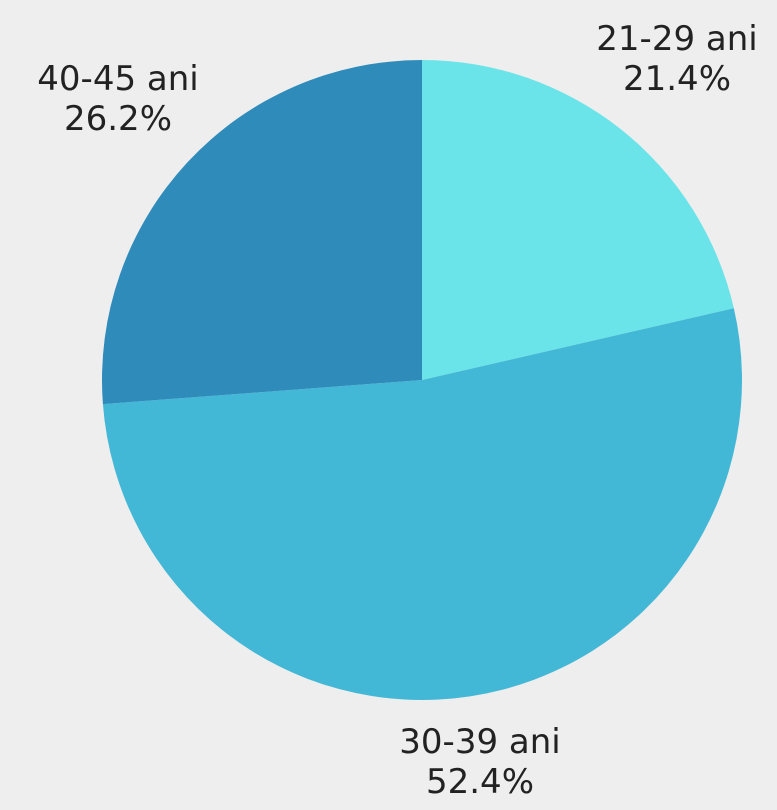 The image size is (777, 810). Describe the element at coordinates (118, 119) in the screenshot. I see `slice-value-label-3: 26.2%` at that location.